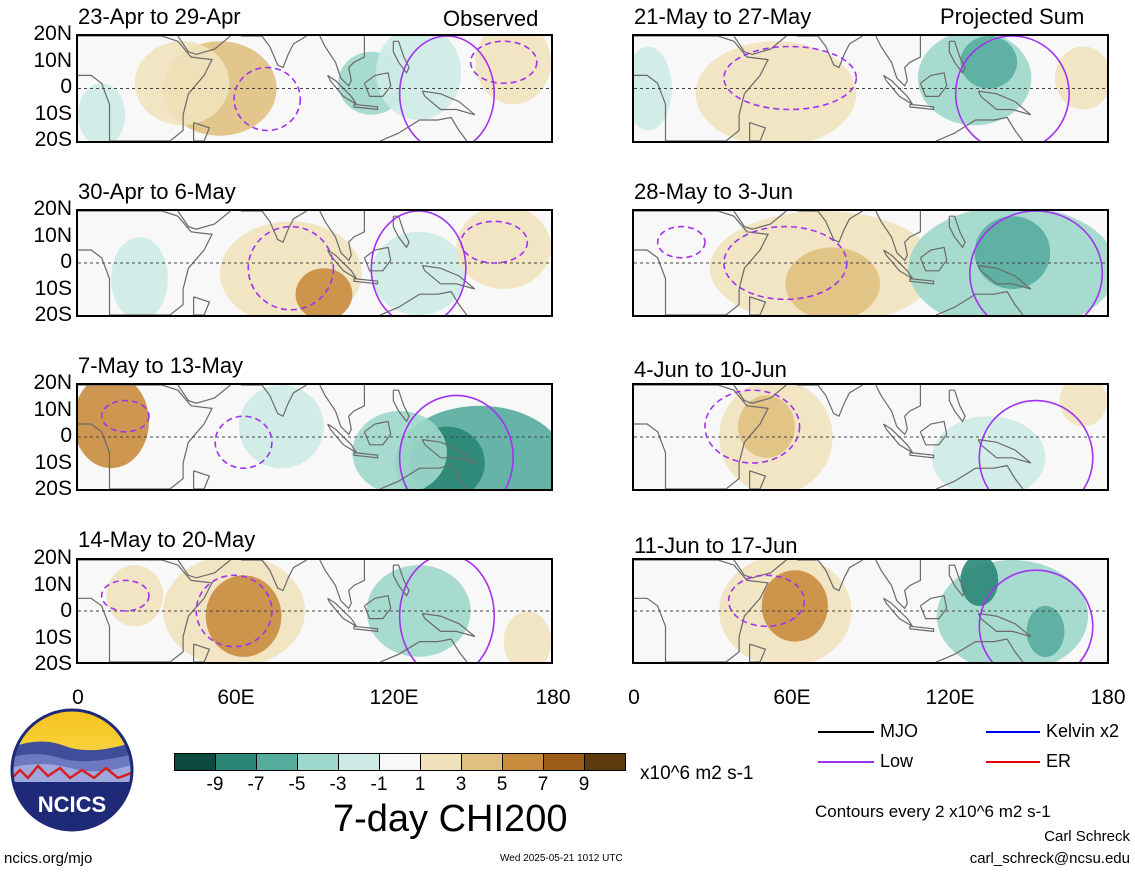 The image size is (1135, 872). Describe the element at coordinates (846, 732) in the screenshot. I see `legend-mjo-line` at that location.